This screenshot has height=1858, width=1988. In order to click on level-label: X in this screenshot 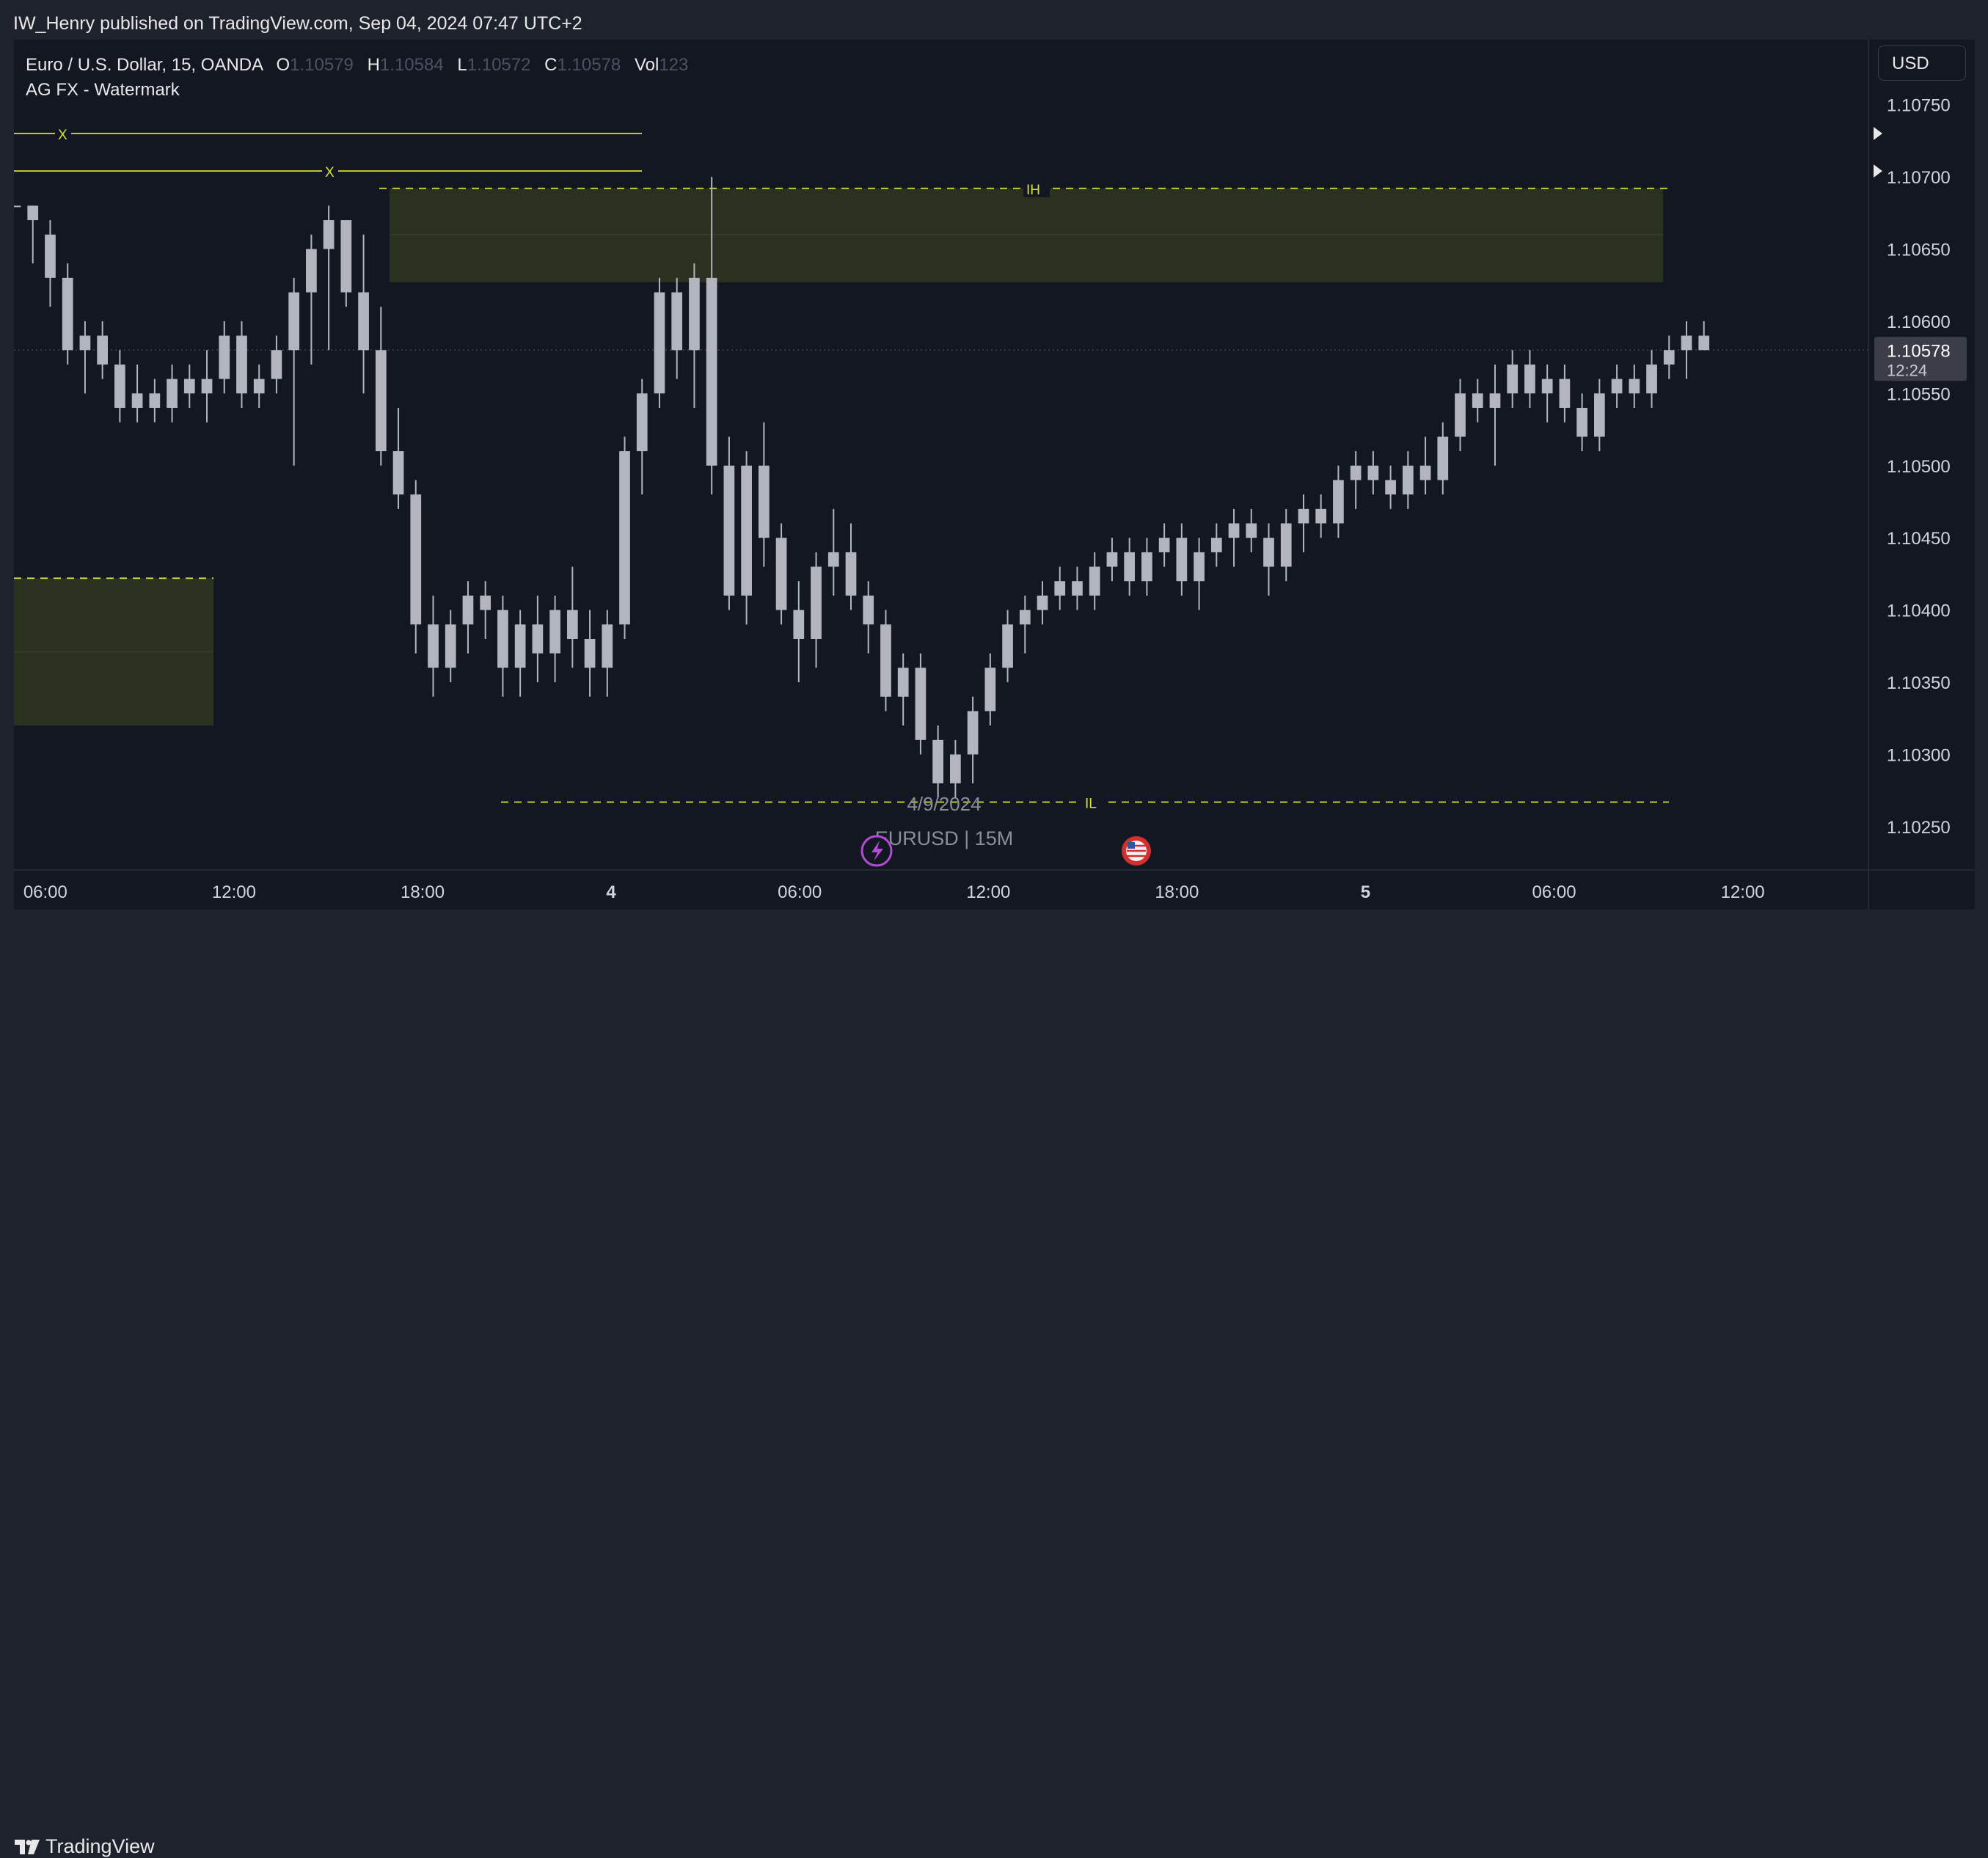, I will do `click(330, 172)`.